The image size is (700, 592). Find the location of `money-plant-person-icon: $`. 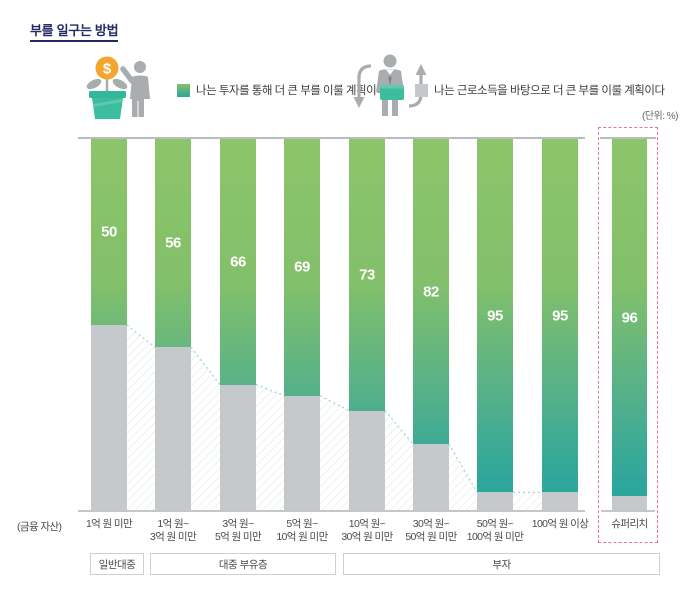

money-plant-person-icon: $ is located at coordinates (118, 87).